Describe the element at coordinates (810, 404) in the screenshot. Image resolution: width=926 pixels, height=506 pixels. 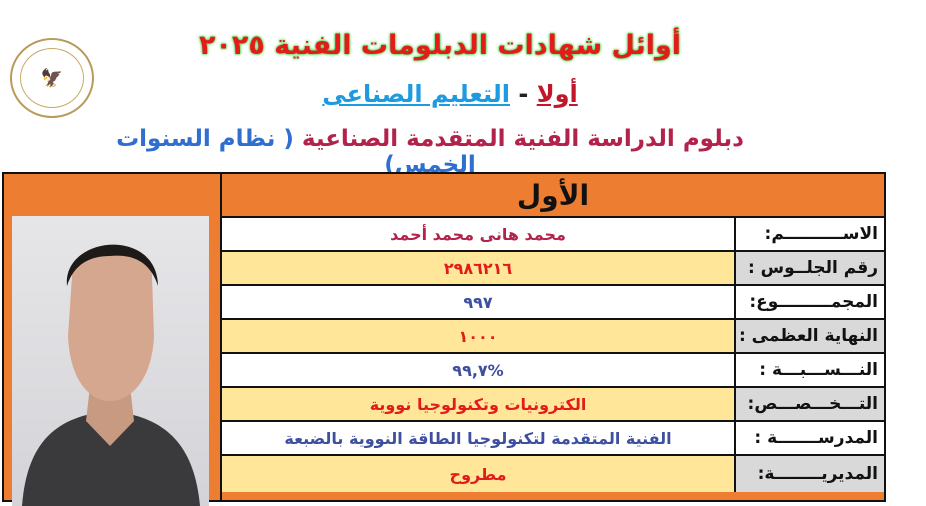
I see `specialization-label: التـــخـــصـــص:` at that location.